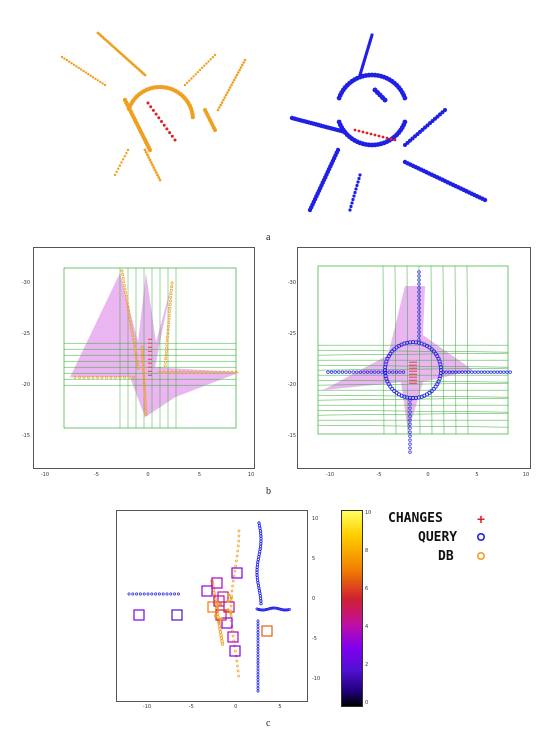 This screenshot has height=738, width=543. What do you see at coordinates (481, 519) in the screenshot?
I see `legend-changes-marker: +` at bounding box center [481, 519].